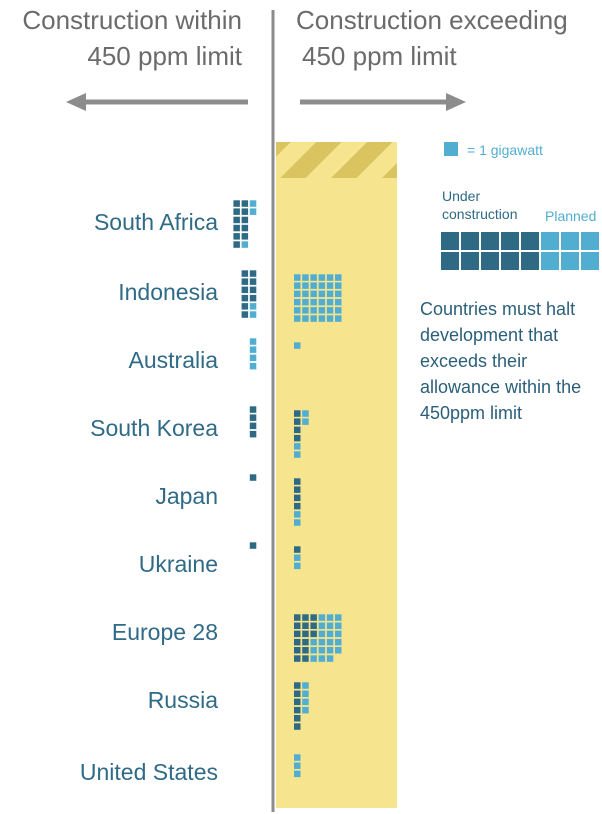 This screenshot has width=602, height=814. I want to click on country-label-1: Indonesia, so click(168, 292).